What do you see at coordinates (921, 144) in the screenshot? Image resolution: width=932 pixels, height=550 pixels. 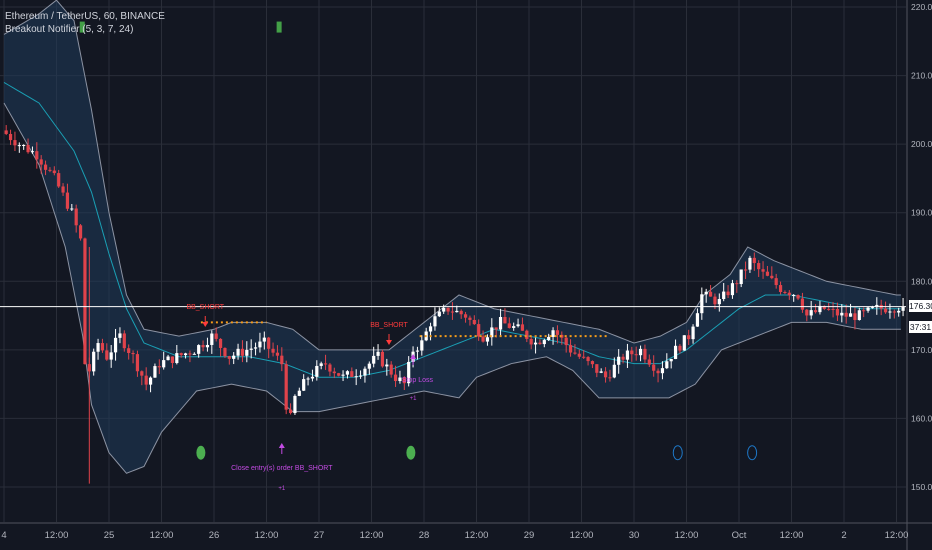 I see `price-tick-label: 200.00` at bounding box center [921, 144].